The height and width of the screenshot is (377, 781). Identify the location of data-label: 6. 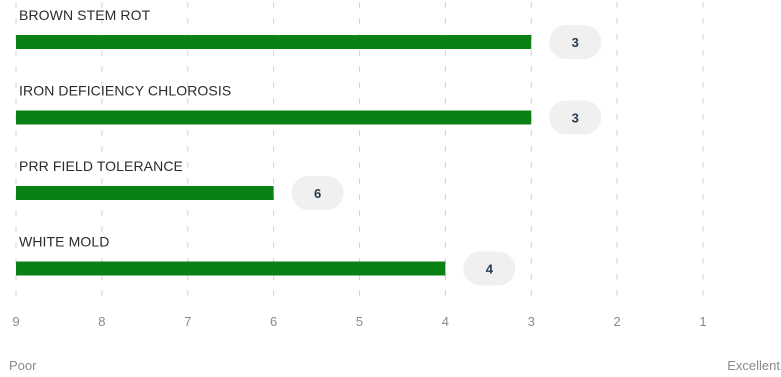
(317, 193).